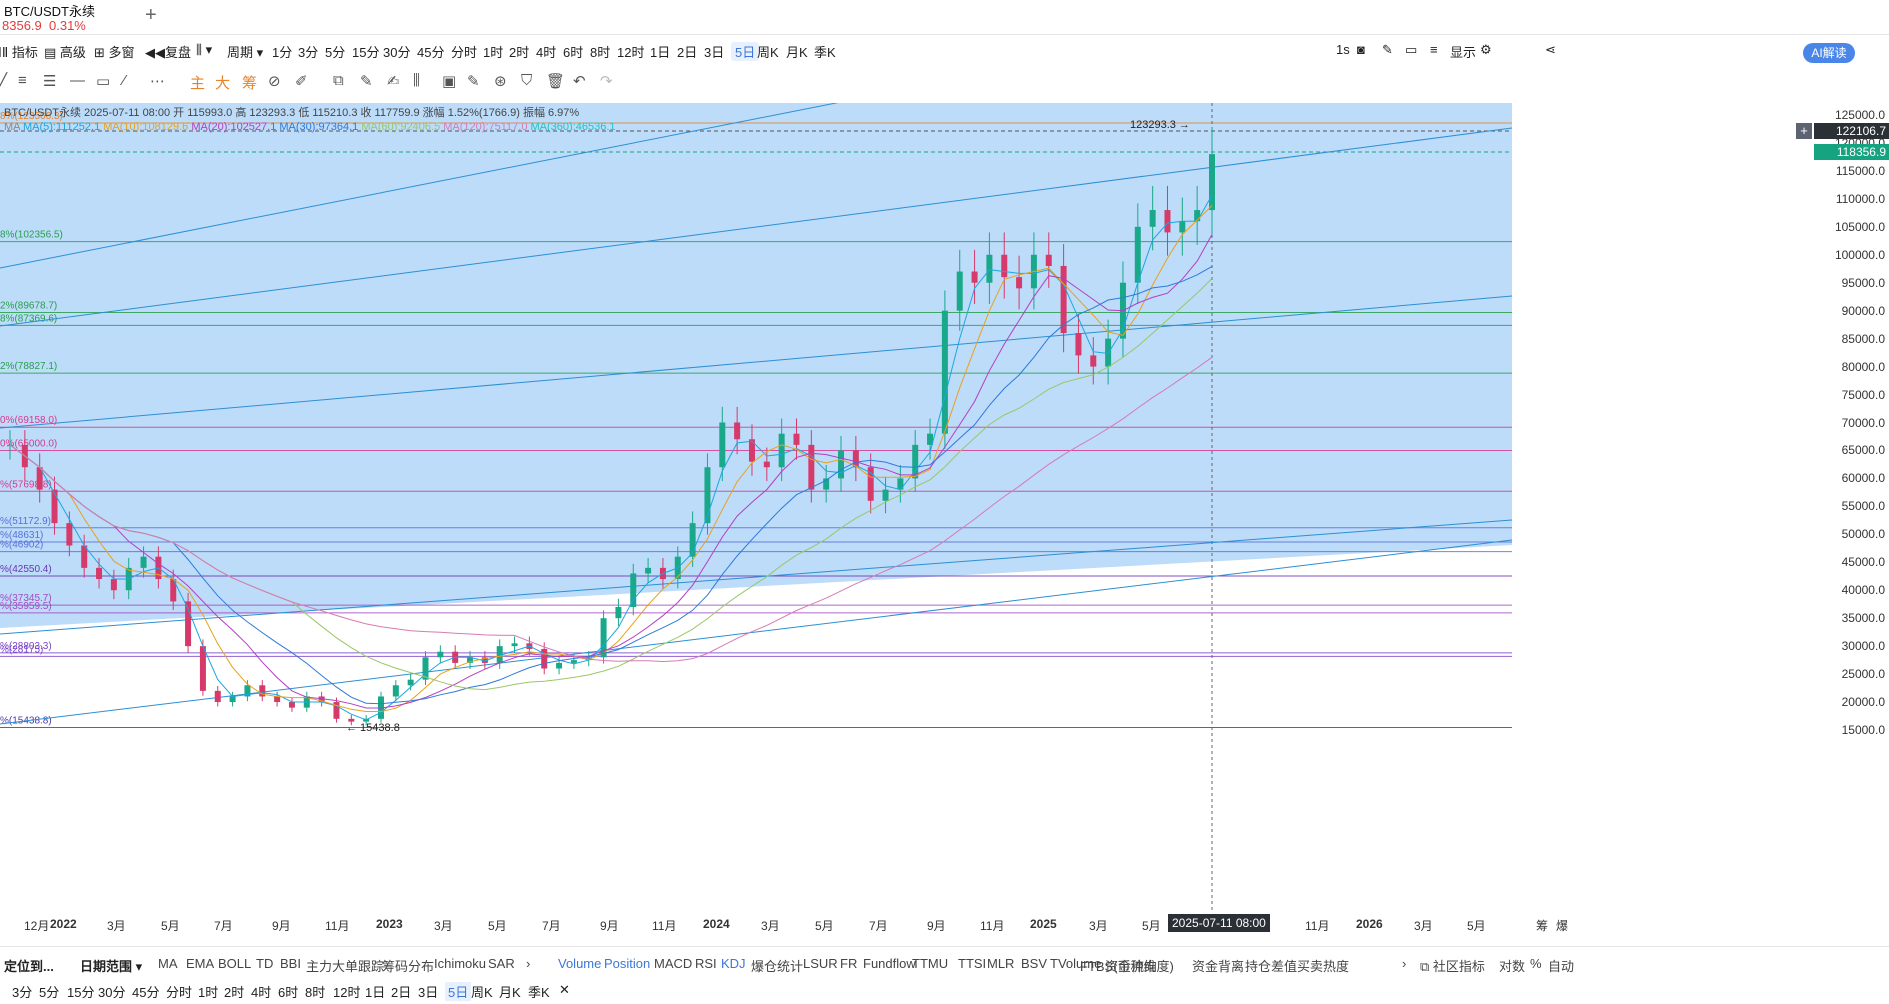 The height and width of the screenshot is (1004, 1889). Describe the element at coordinates (849, 963) in the screenshot. I see `sub-indicator-7: FR` at that location.